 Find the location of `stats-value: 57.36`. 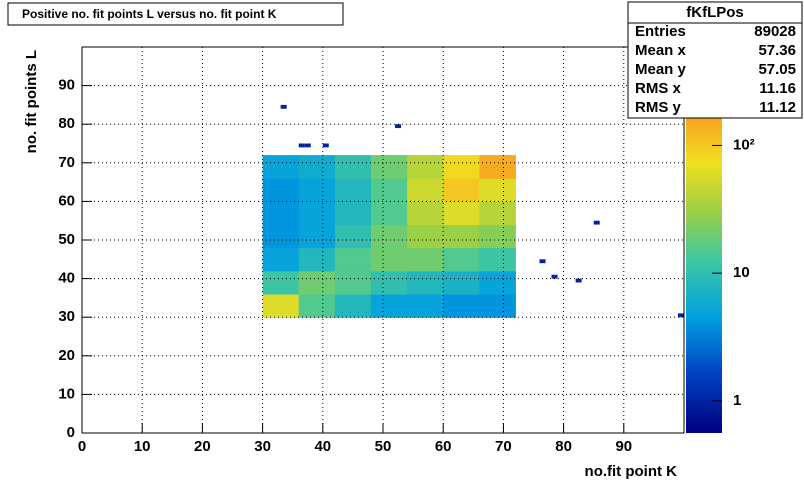

stats-value: 57.36 is located at coordinates (777, 50).